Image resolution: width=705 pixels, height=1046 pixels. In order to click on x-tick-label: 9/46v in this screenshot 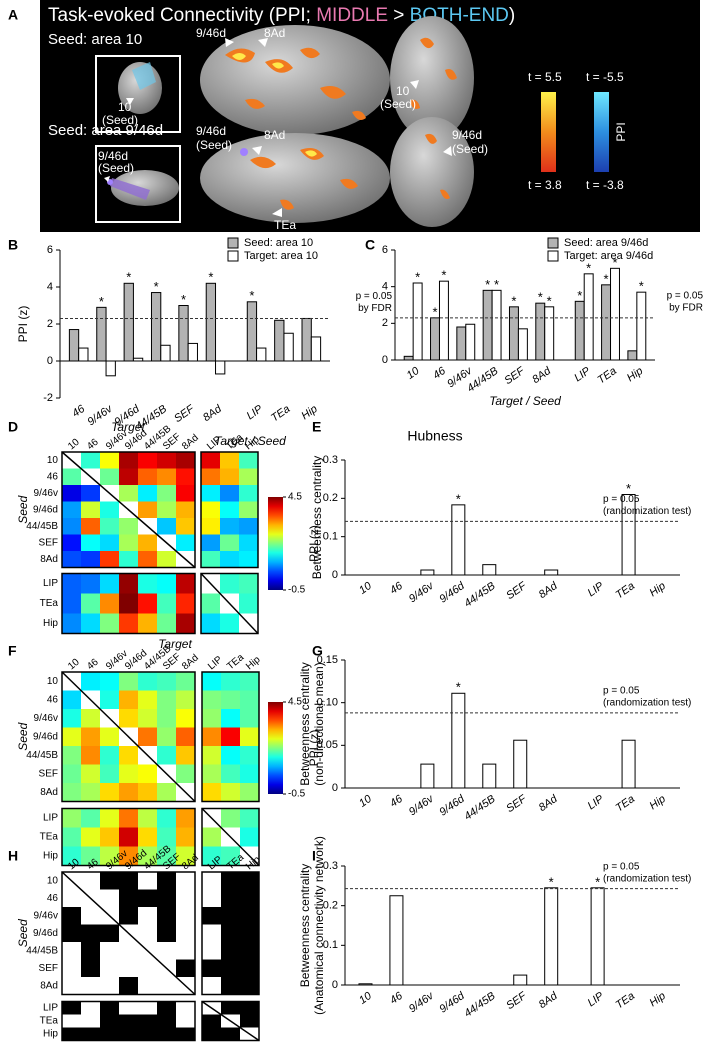, I will do `click(422, 592)`.